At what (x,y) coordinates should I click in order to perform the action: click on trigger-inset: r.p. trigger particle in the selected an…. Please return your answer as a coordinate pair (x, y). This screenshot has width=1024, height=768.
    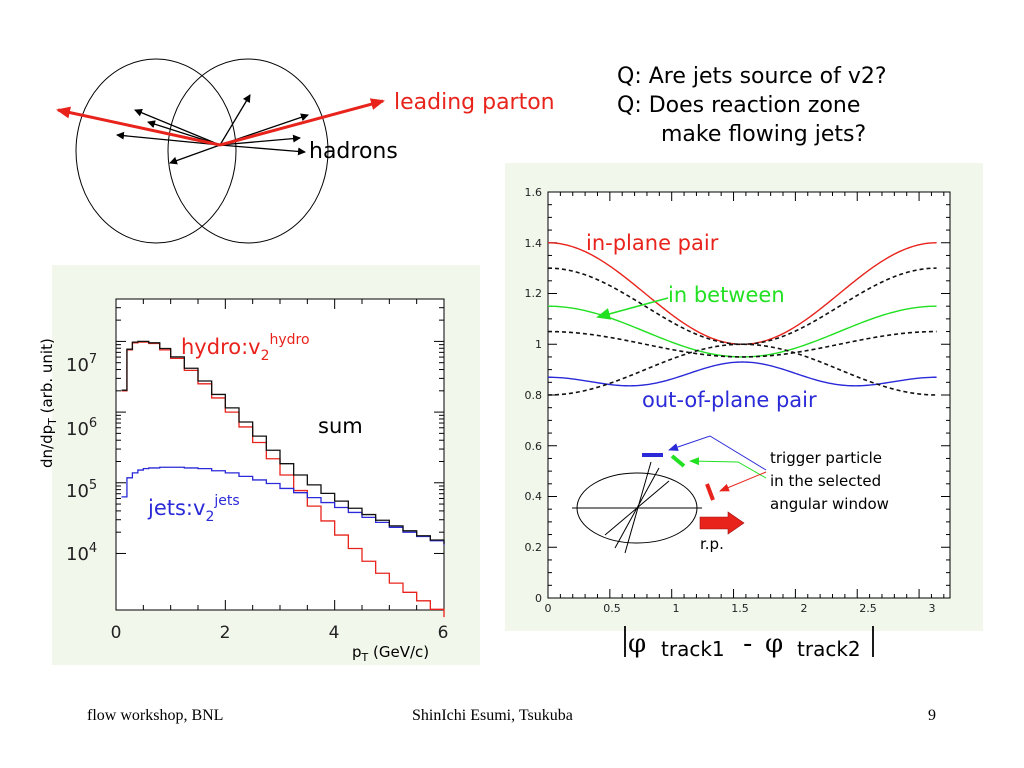
    Looking at the image, I should click on (730, 494).